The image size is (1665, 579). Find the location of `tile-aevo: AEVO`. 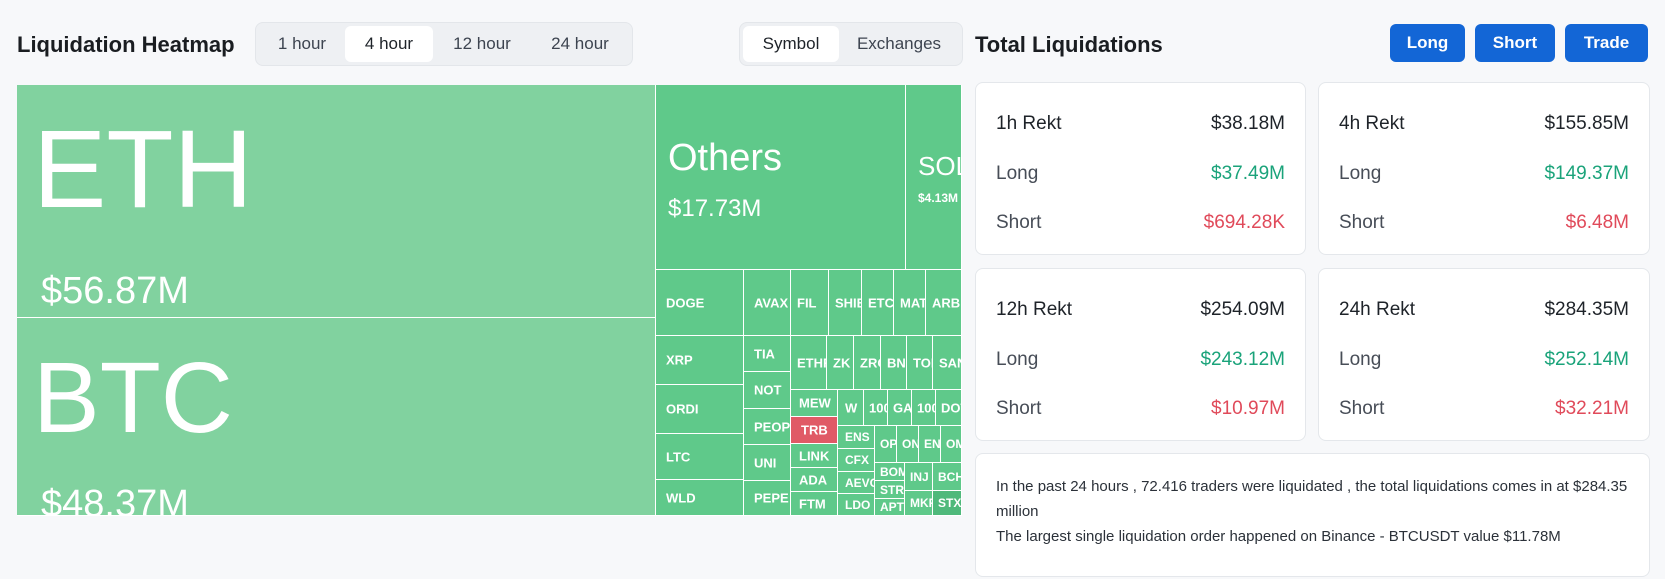

tile-aevo: AEVO is located at coordinates (856, 483).